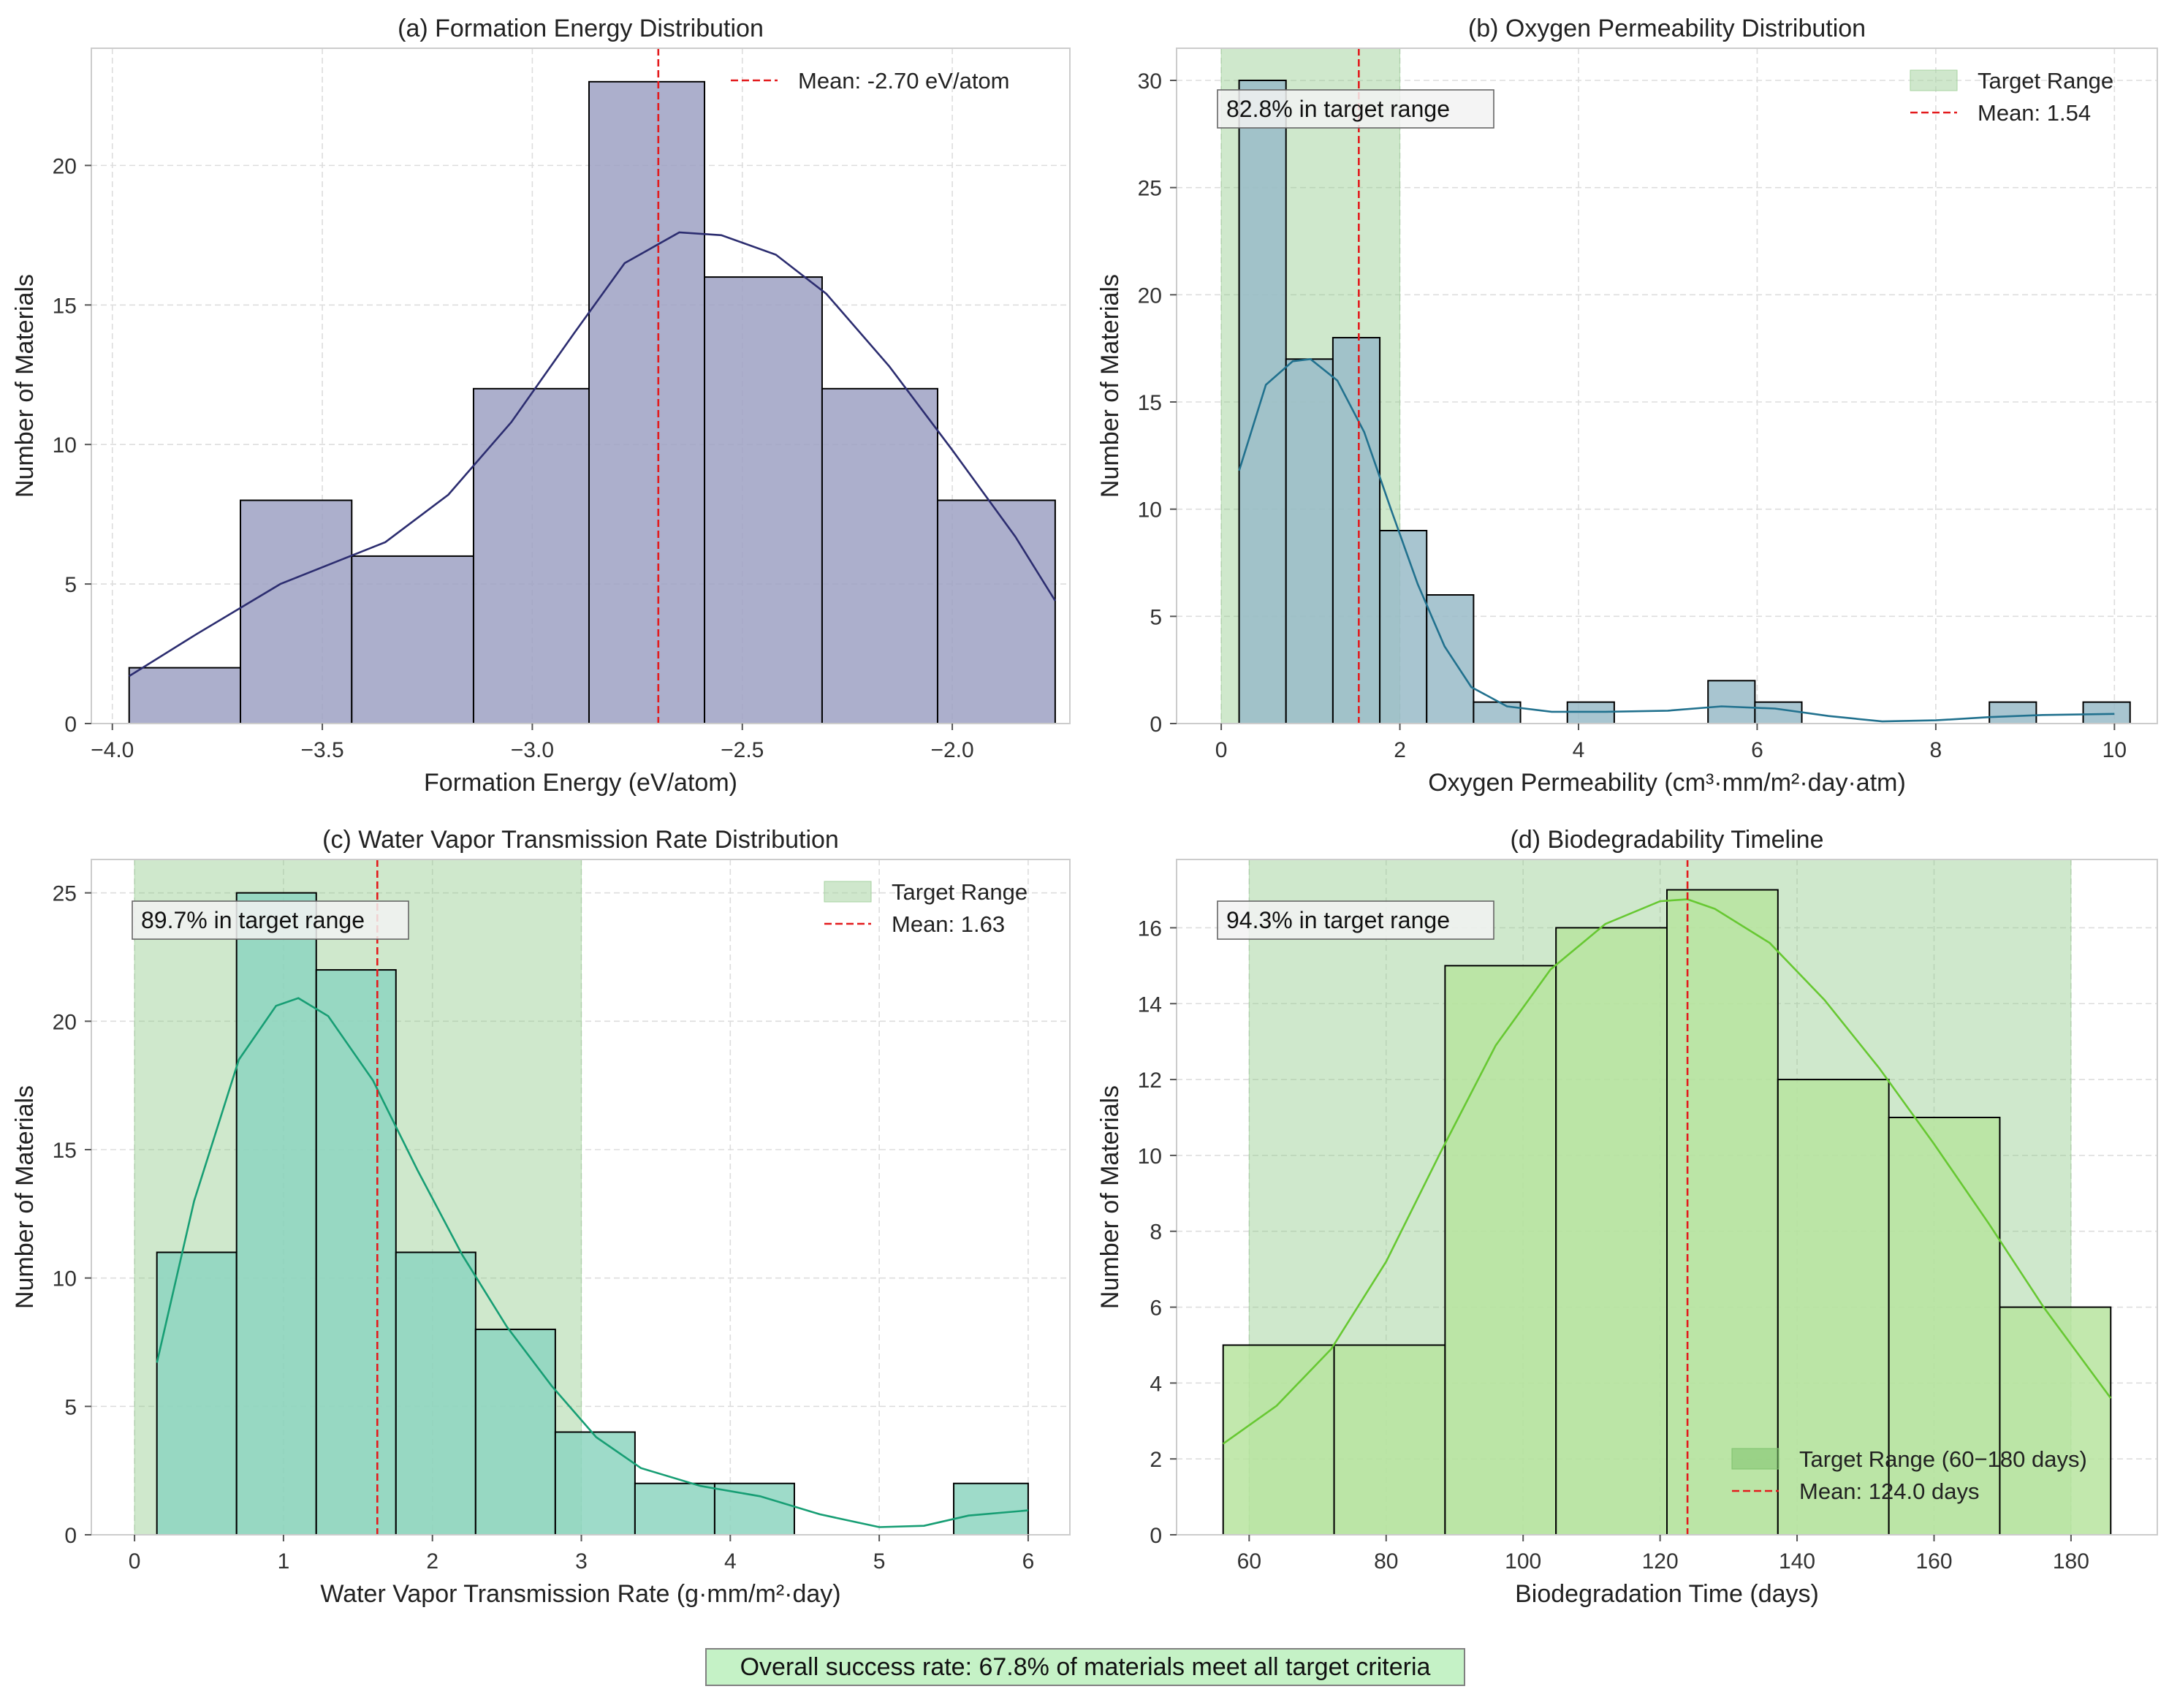  I want to click on x-tick-label: 5, so click(880, 1562).